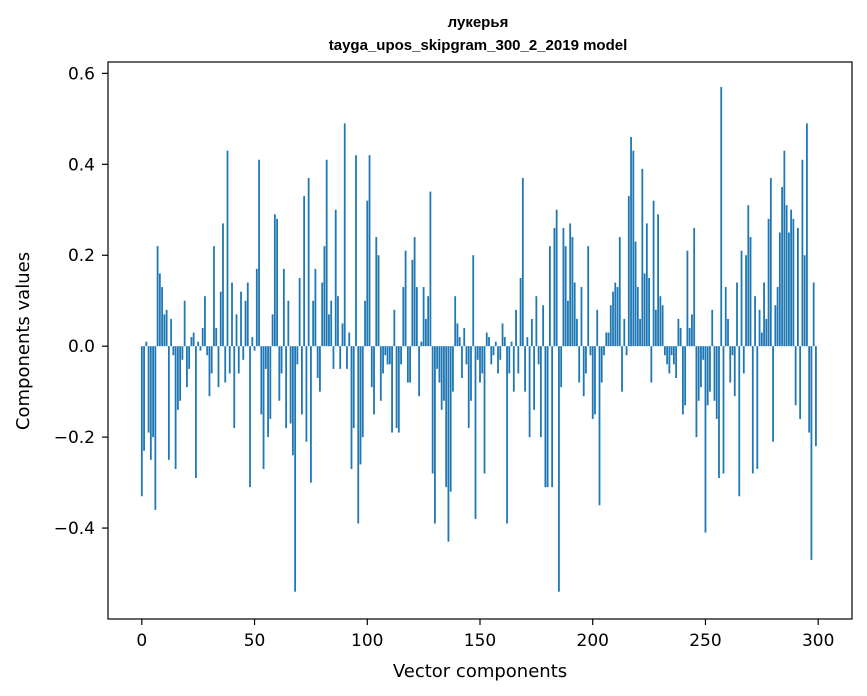 This screenshot has height=696, width=867. What do you see at coordinates (141, 641) in the screenshot?
I see `x-tick-label: 0` at bounding box center [141, 641].